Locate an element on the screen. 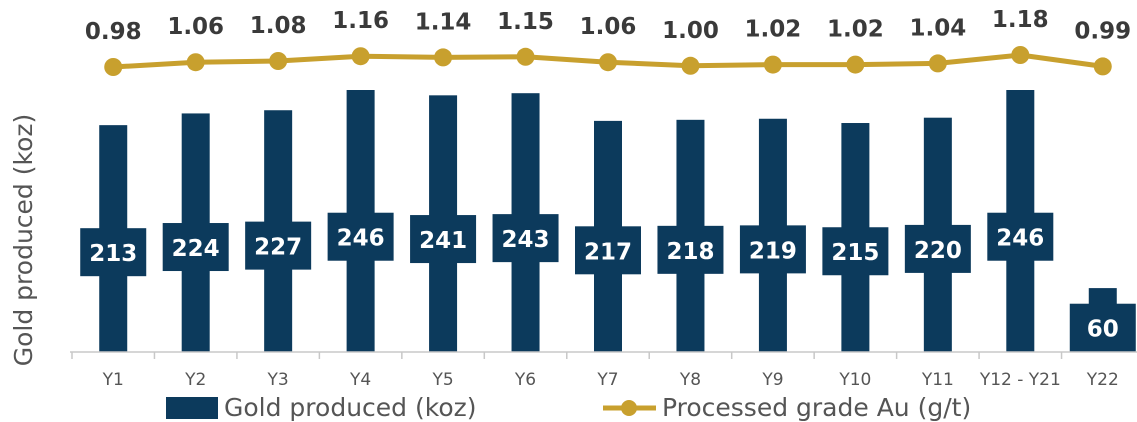 This screenshot has height=422, width=1137. grade-value-label: 1.15 is located at coordinates (525, 22).